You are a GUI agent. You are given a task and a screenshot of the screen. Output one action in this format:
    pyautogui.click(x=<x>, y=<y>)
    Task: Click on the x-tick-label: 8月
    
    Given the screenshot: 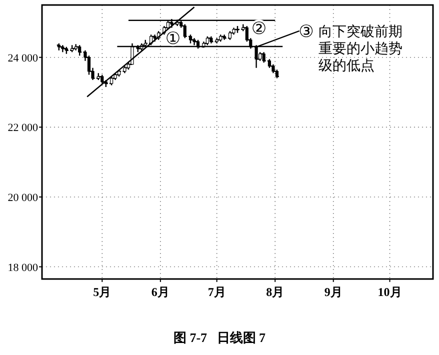 What is the action you would take?
    pyautogui.click(x=275, y=292)
    